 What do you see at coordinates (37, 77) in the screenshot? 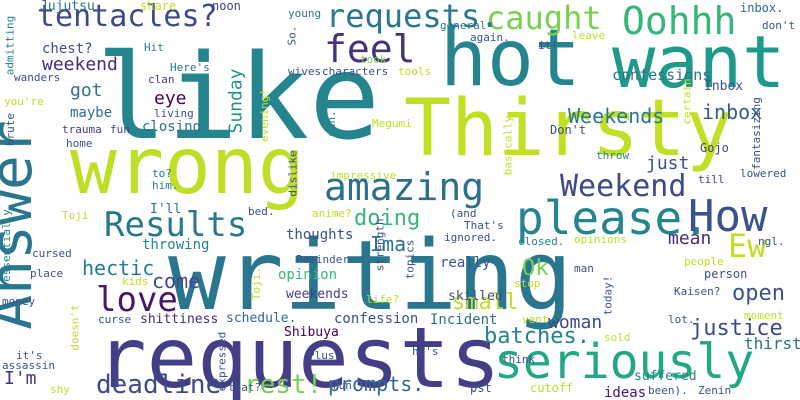
I see `word-wanders: wanders` at bounding box center [37, 77].